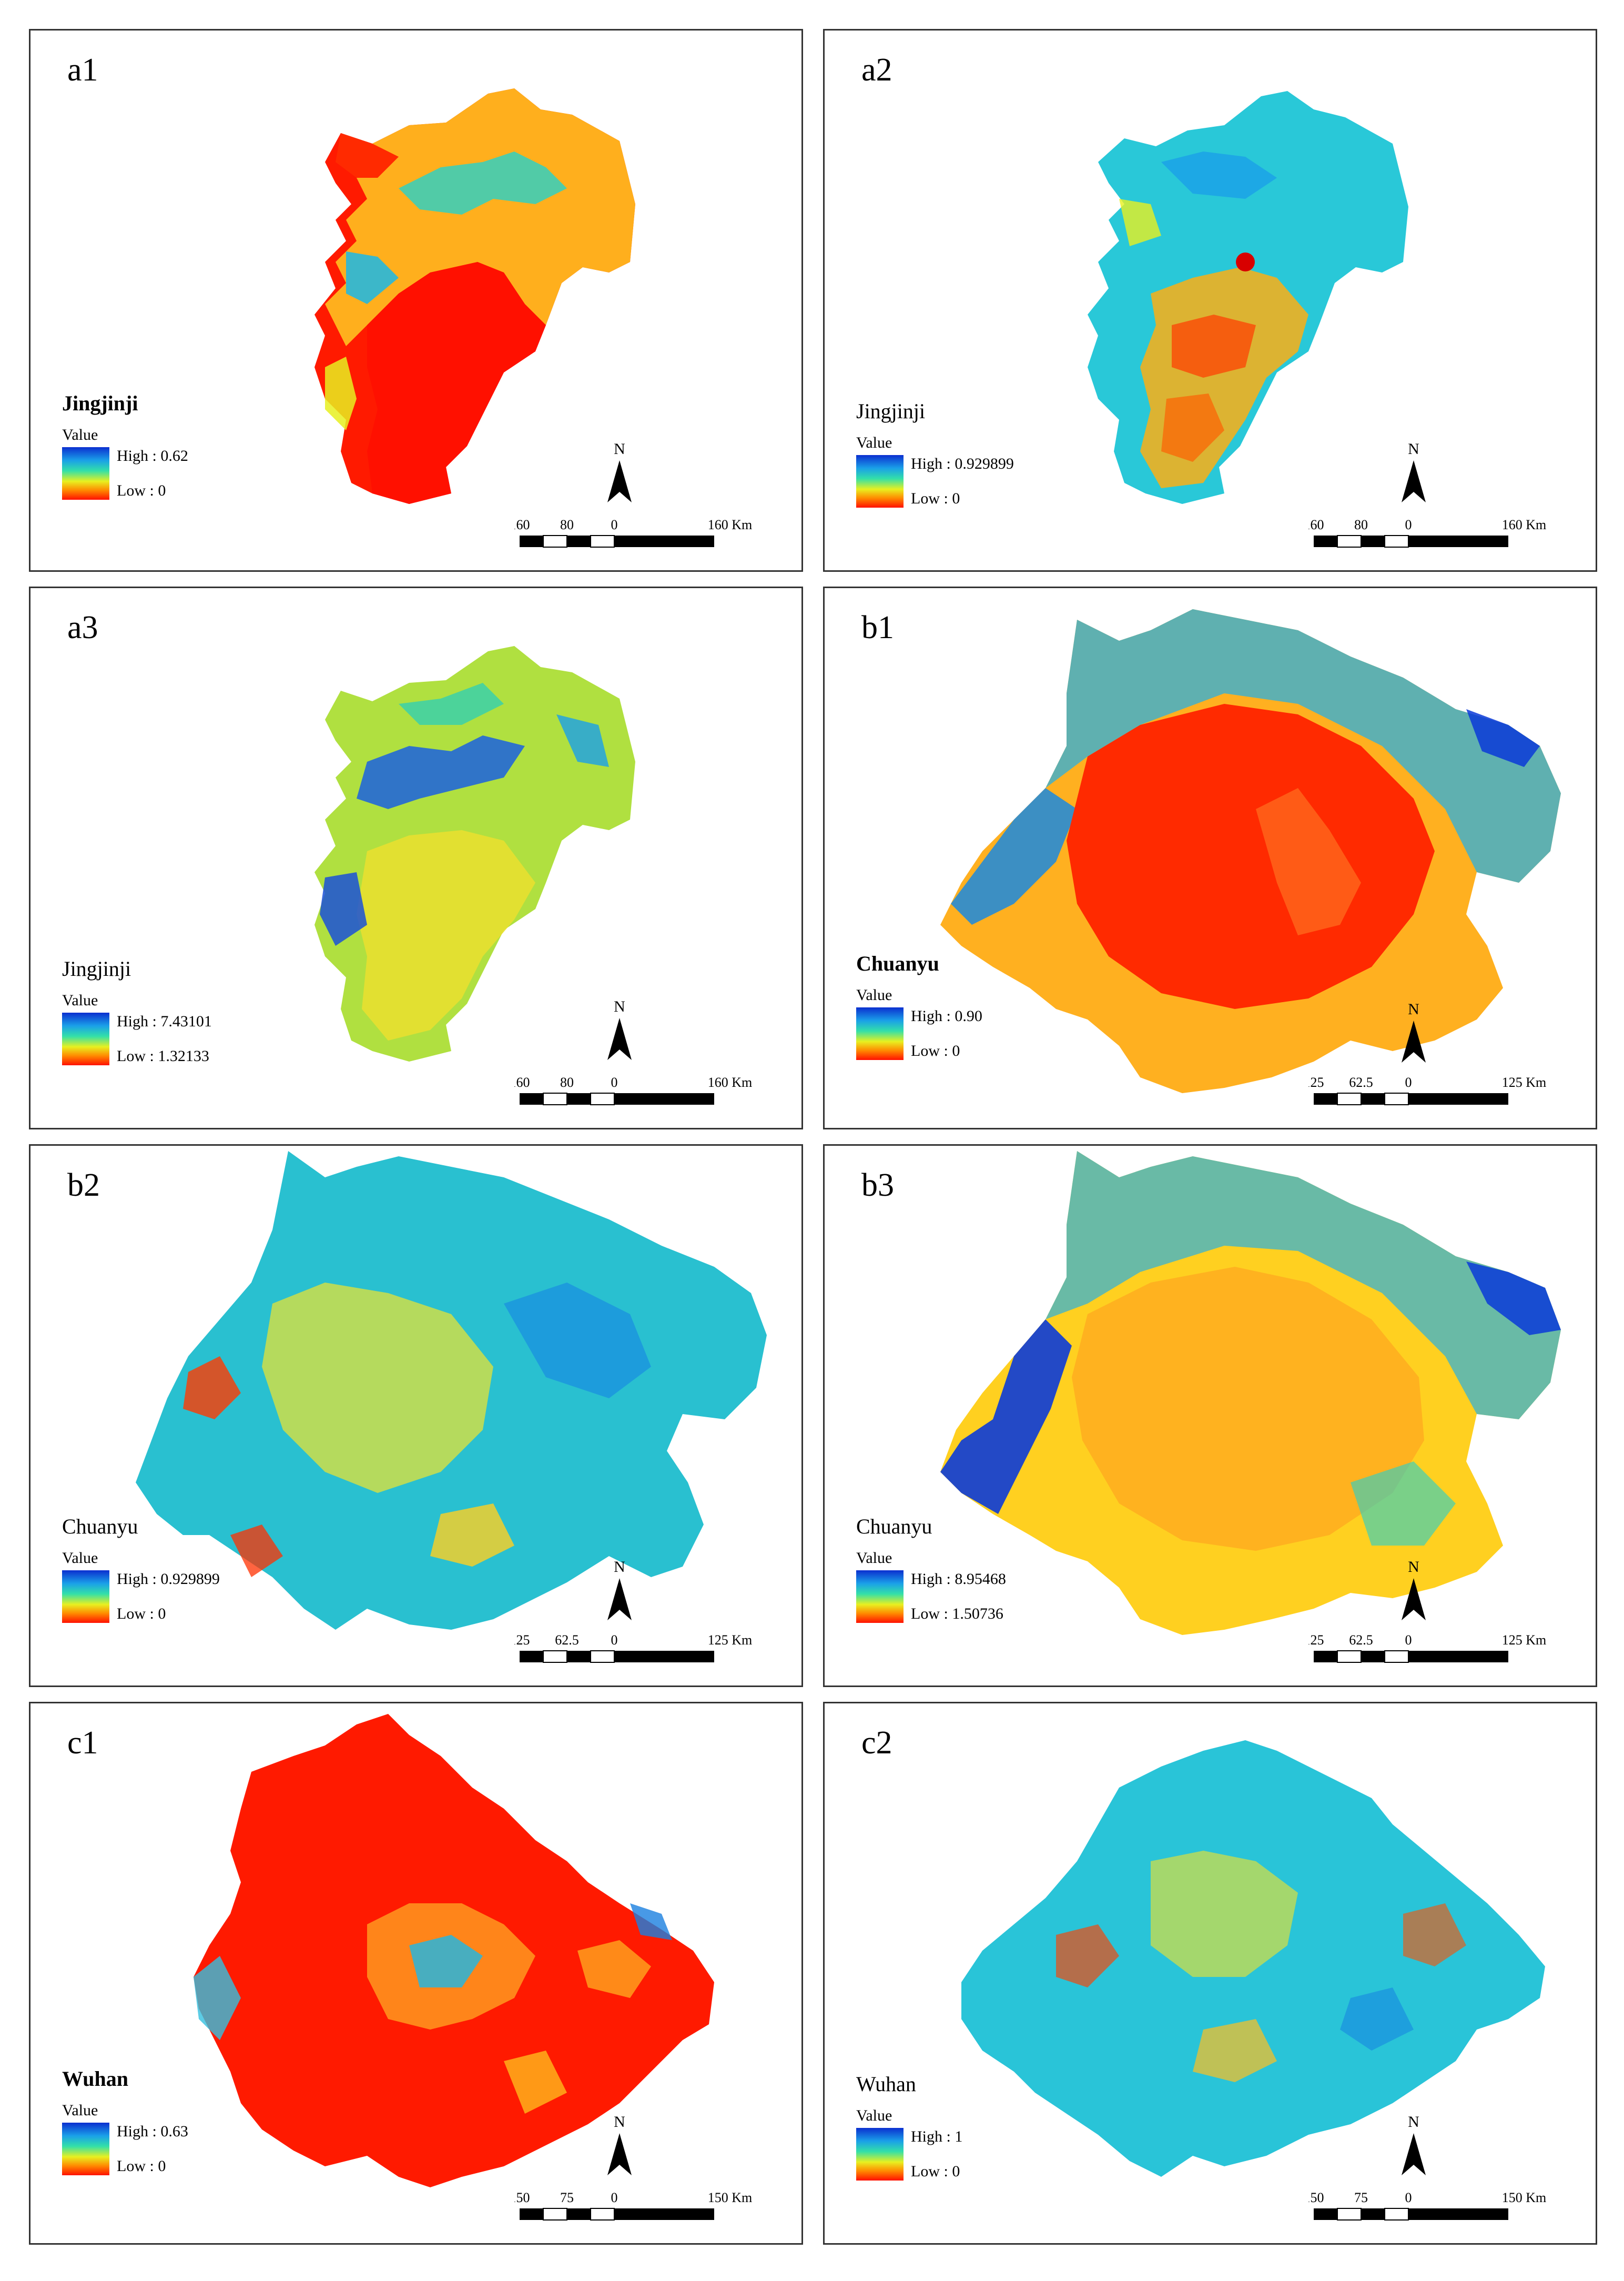 The image size is (1624, 2281). I want to click on legend-high-label: High : 0.63, so click(152, 2131).